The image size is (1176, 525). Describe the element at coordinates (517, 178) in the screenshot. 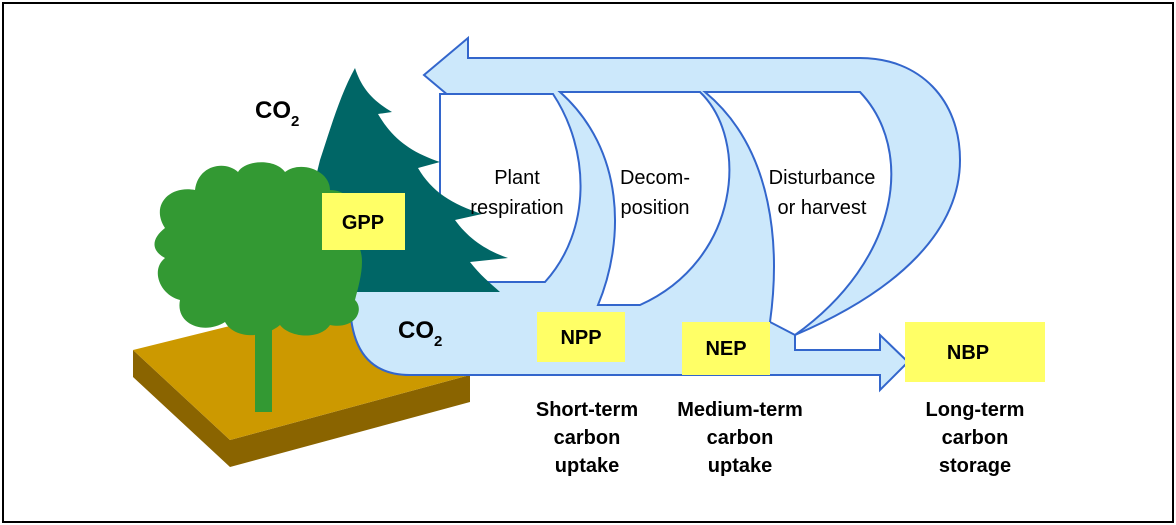

I see `process-label: Plant` at that location.